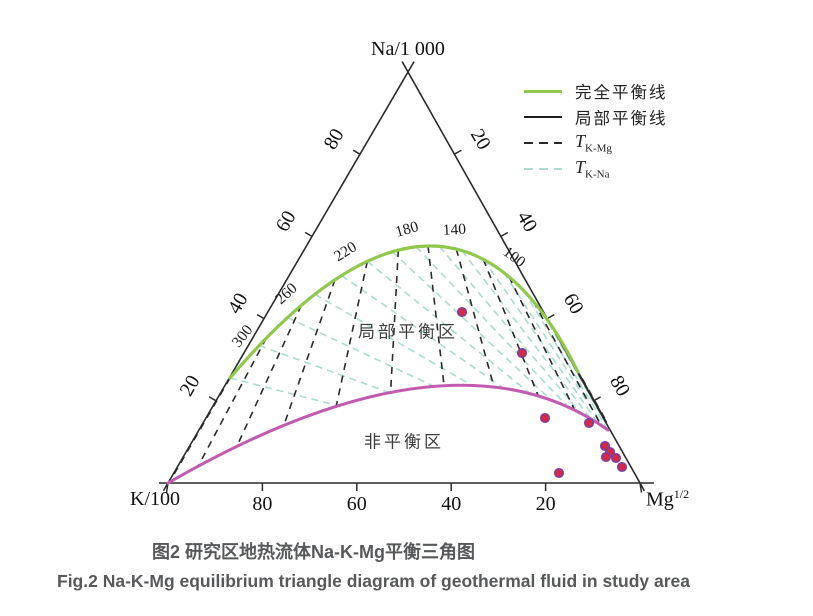 This screenshot has width=813, height=616. I want to click on left-vertex-tick, so click(167, 487).